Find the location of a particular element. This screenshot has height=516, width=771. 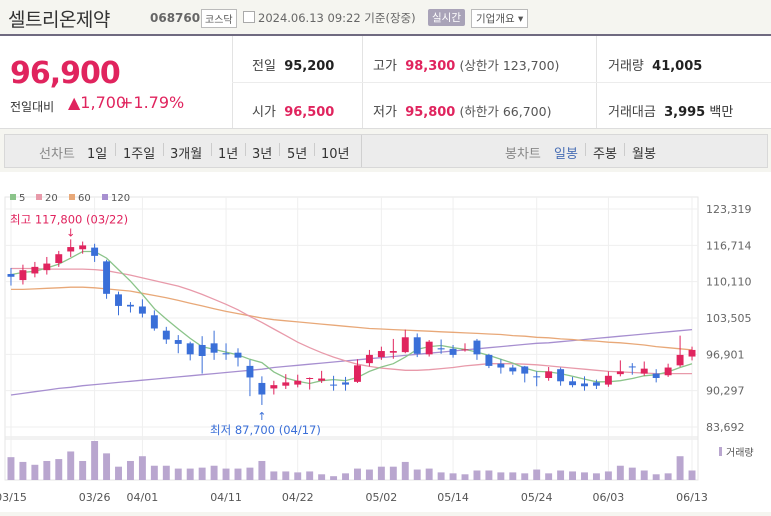

x-tick-label: 06/03 is located at coordinates (609, 497).